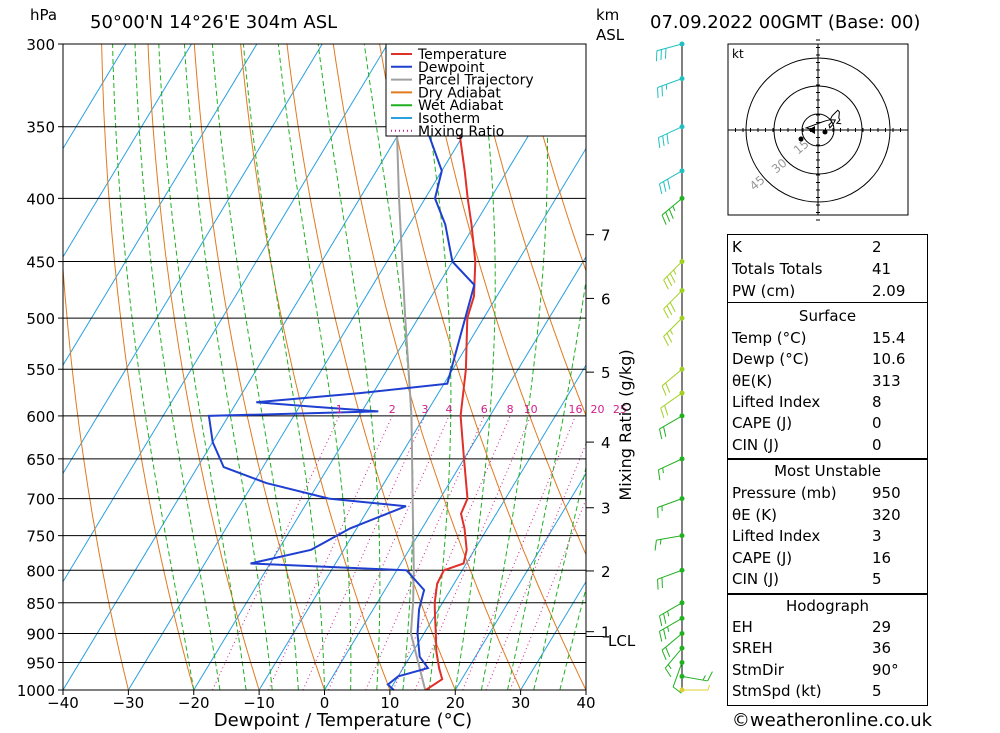  I want to click on x-tick-label: −30, so click(129, 703).